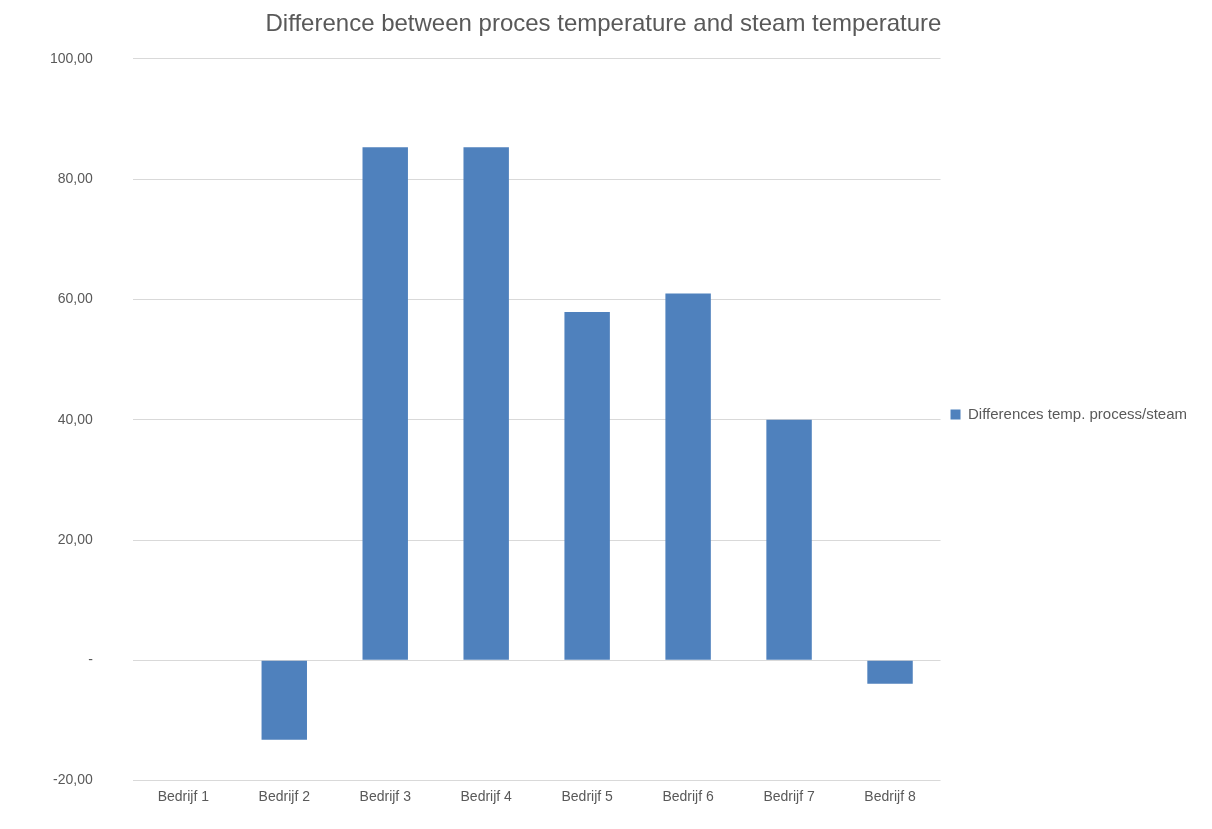 Image resolution: width=1212 pixels, height=829 pixels. Describe the element at coordinates (183, 795) in the screenshot. I see `x-tick-label: Bedrijf 1` at that location.